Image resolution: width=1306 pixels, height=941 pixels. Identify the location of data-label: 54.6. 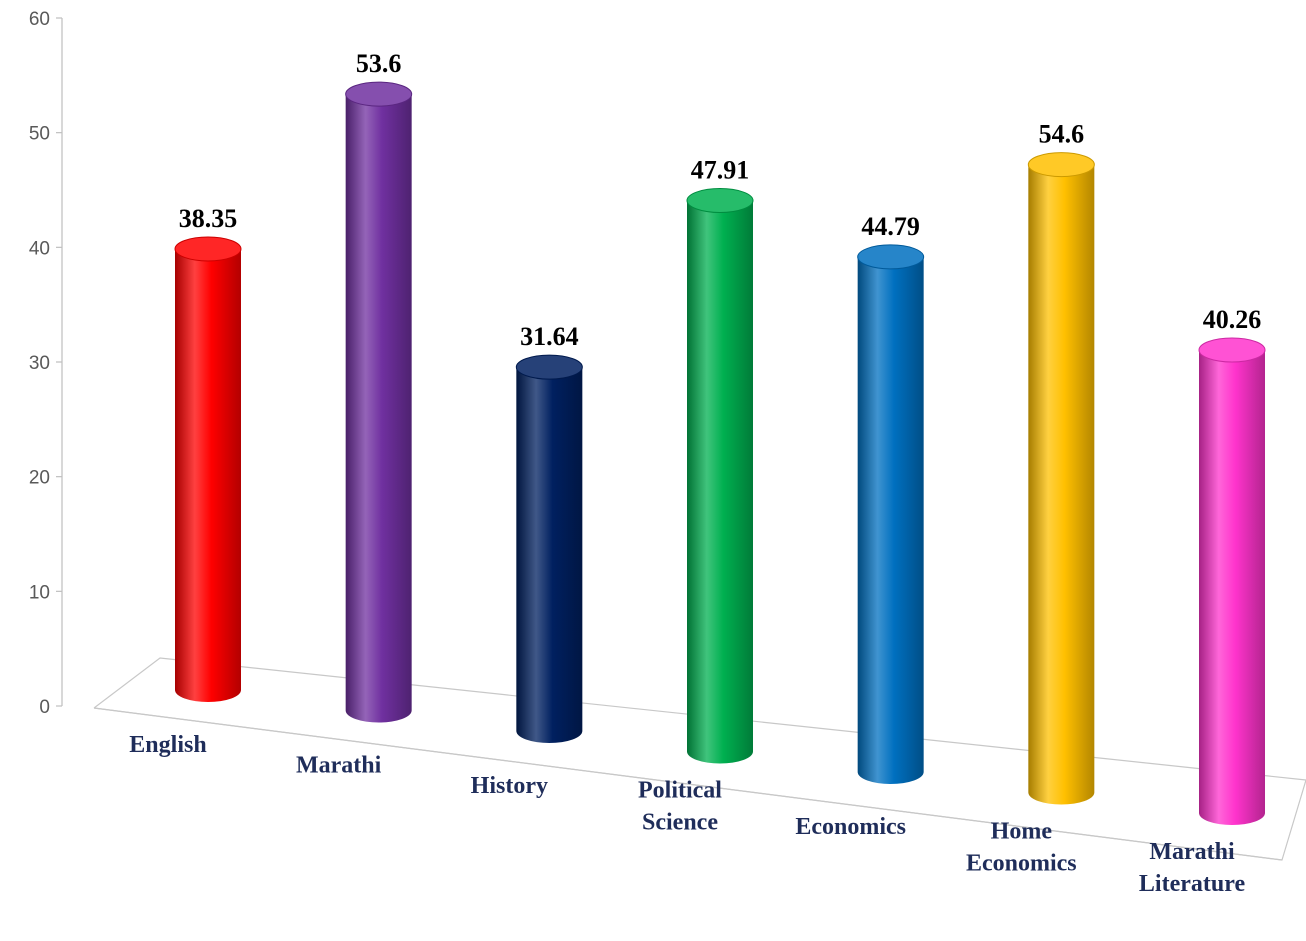
(1062, 134).